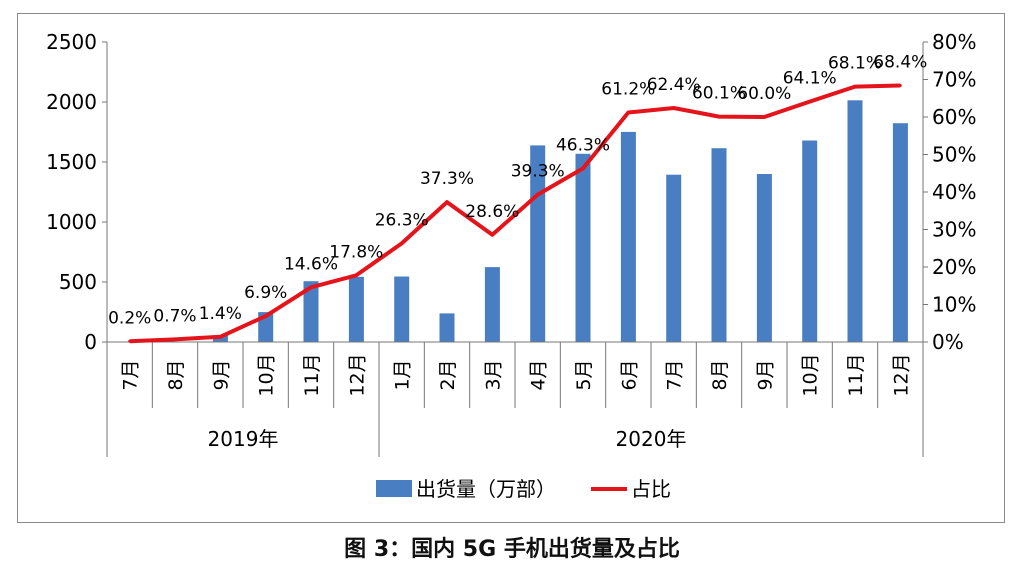 The width and height of the screenshot is (1024, 570). I want to click on share-data-label: 62.4%, so click(674, 85).